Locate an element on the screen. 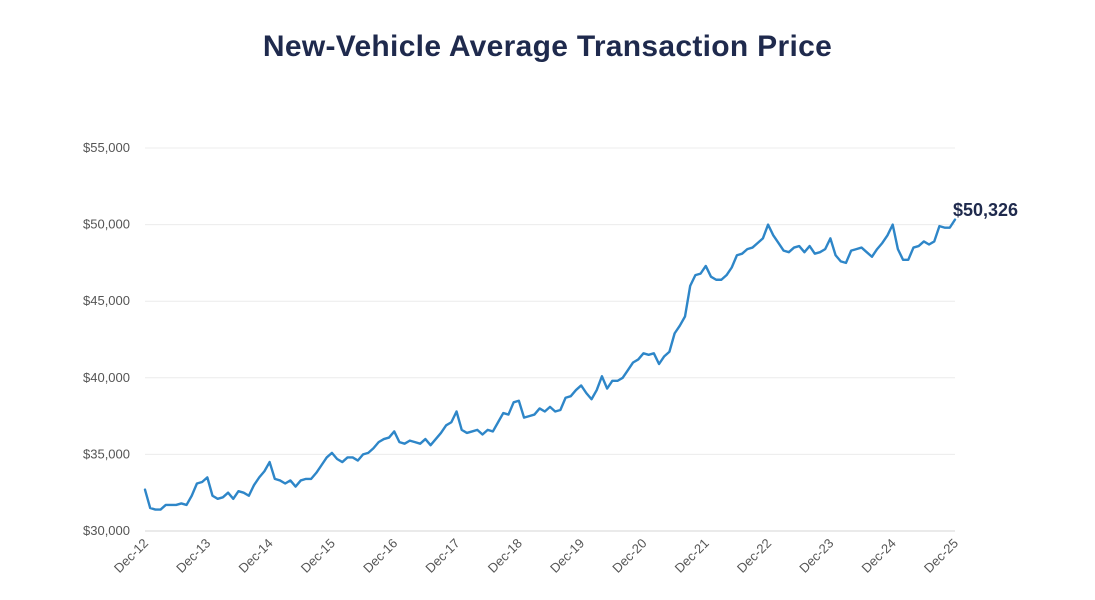  x-tick-label: Dec-14 is located at coordinates (255, 556).